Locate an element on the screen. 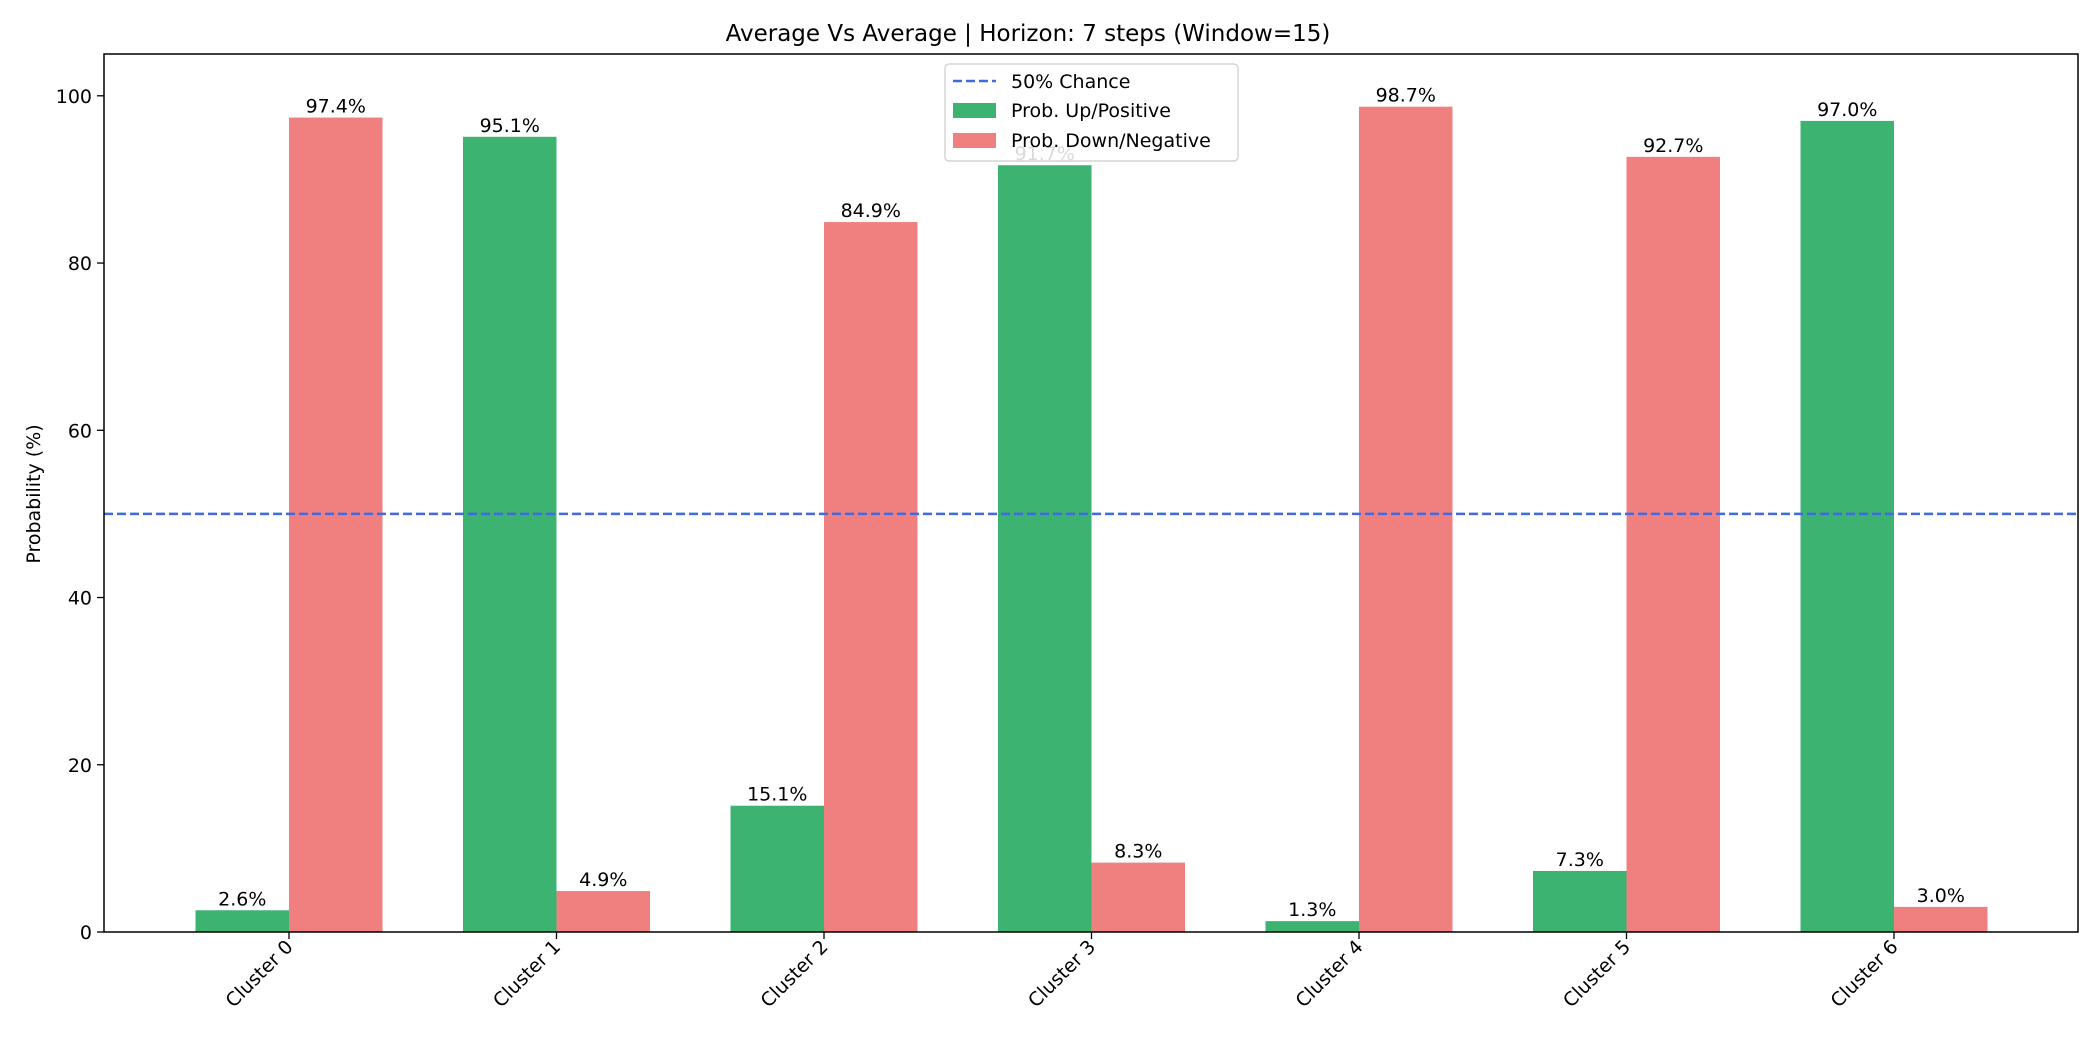  legend-label-s1: Prob. Down/Negative is located at coordinates (1111, 141).